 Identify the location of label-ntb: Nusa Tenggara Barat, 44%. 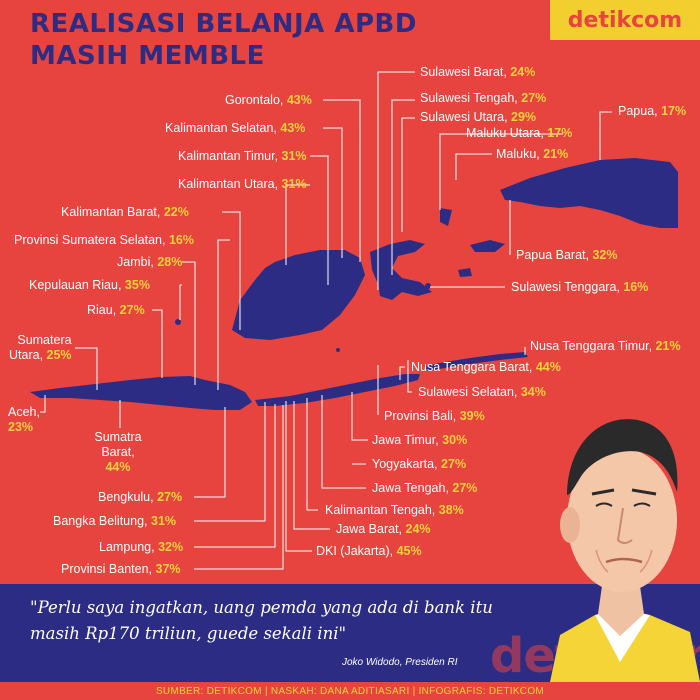
(486, 367).